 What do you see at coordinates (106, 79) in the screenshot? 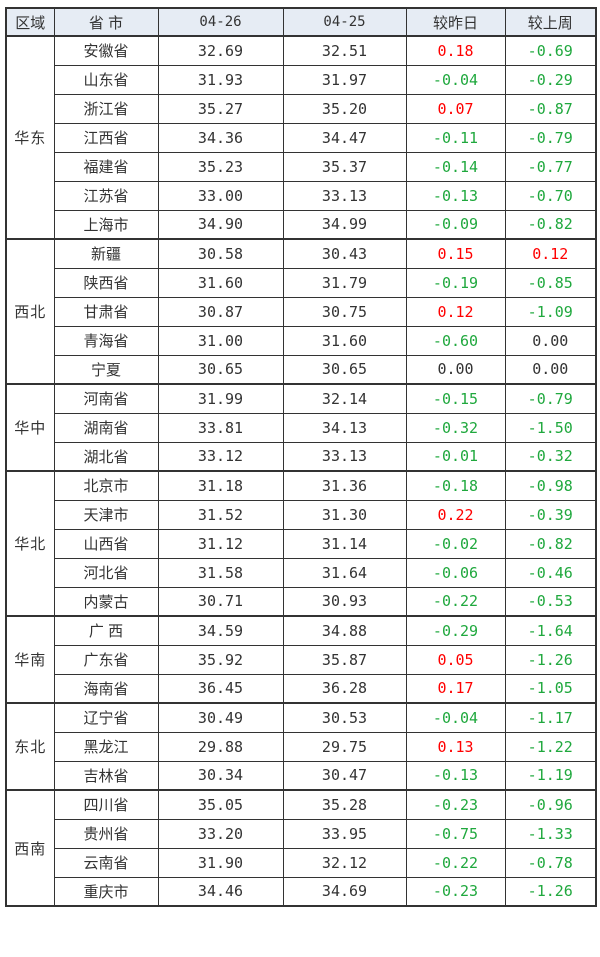
I see `province-cell: 山东省` at bounding box center [106, 79].